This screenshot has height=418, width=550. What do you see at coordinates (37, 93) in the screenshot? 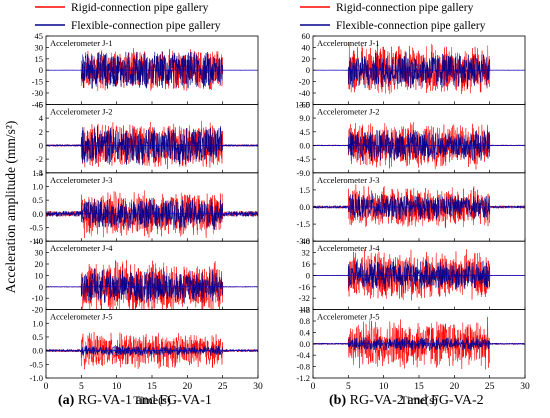
I see `y-tick-label: -30` at bounding box center [37, 93].